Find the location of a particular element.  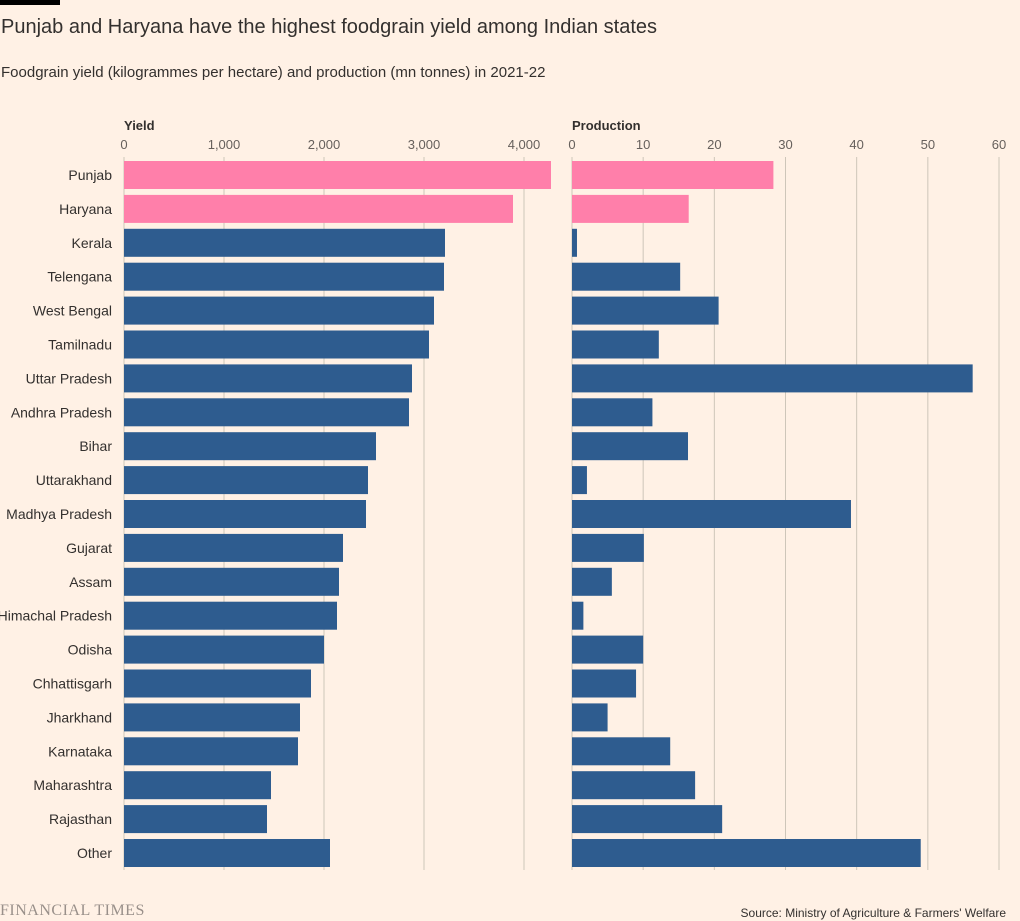

yield-bar-haryana is located at coordinates (318, 208).